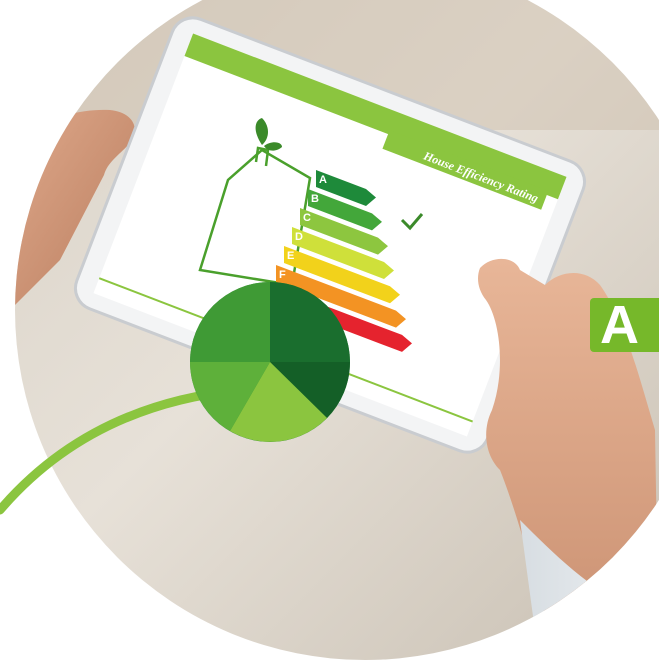 This screenshot has height=668, width=659. I want to click on rating-badge: A, so click(624, 325).